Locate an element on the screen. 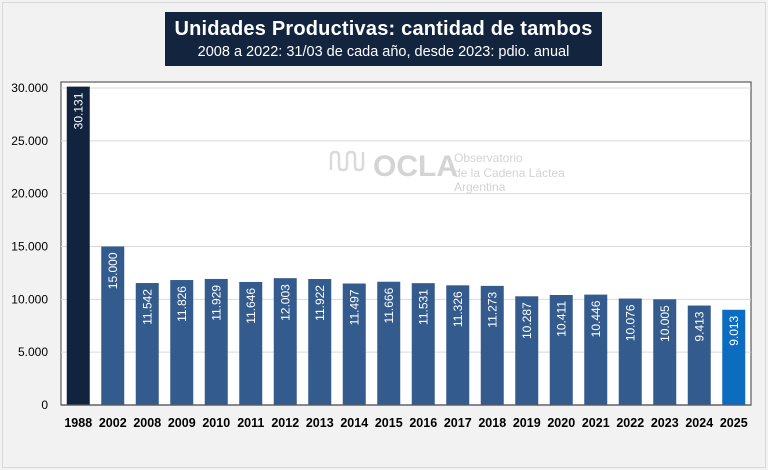  x-tick-label: 2022 is located at coordinates (630, 423).